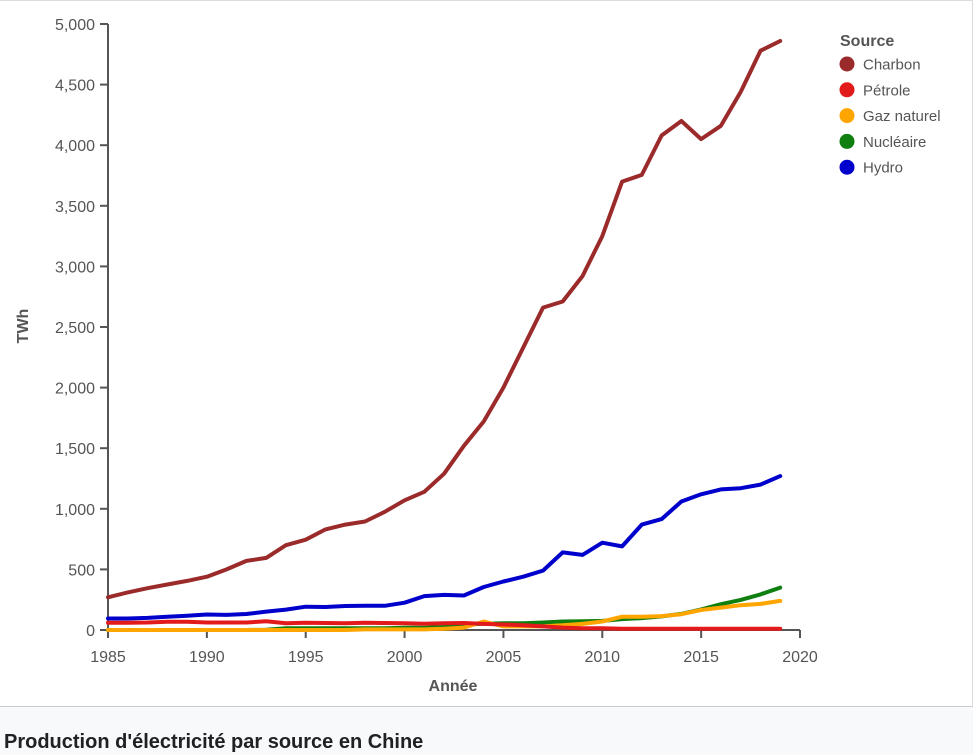 Image resolution: width=973 pixels, height=755 pixels. I want to click on y-tick-label: 1,000, so click(75, 510).